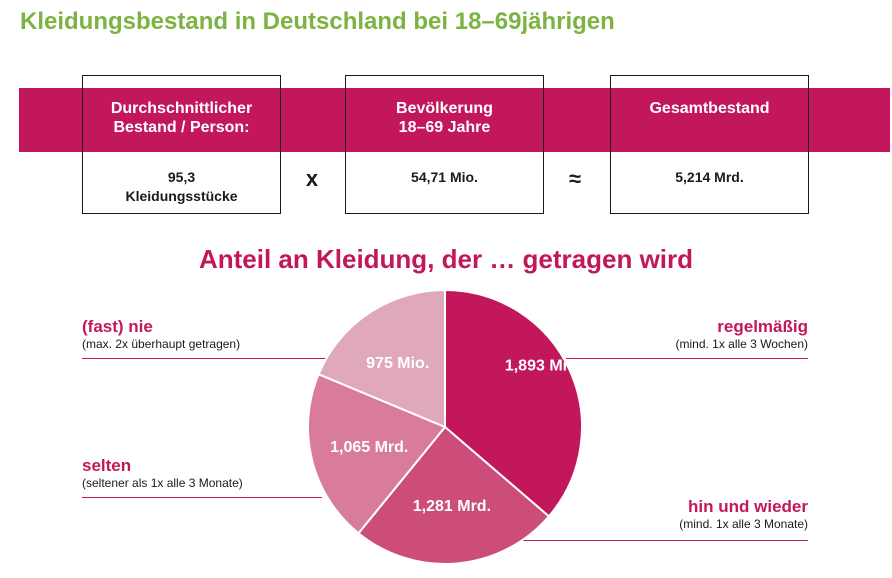  I want to click on category-hin-und-wieder: hin und wieder (mind. 1x alle 3 Monate), so click(743, 514).